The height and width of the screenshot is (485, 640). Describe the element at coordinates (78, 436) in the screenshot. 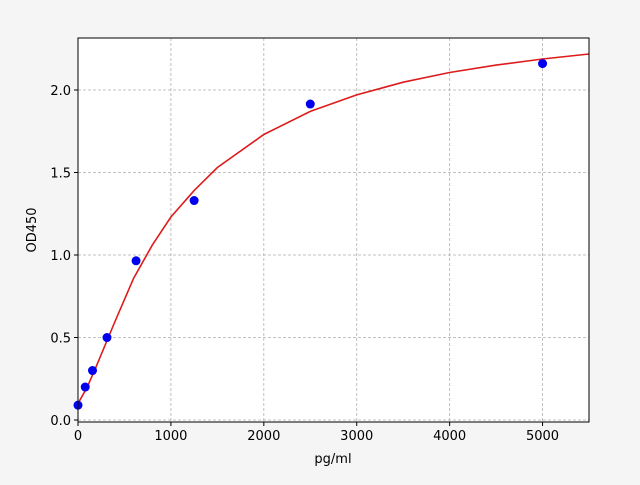

I see `x-tick-label: 0` at that location.